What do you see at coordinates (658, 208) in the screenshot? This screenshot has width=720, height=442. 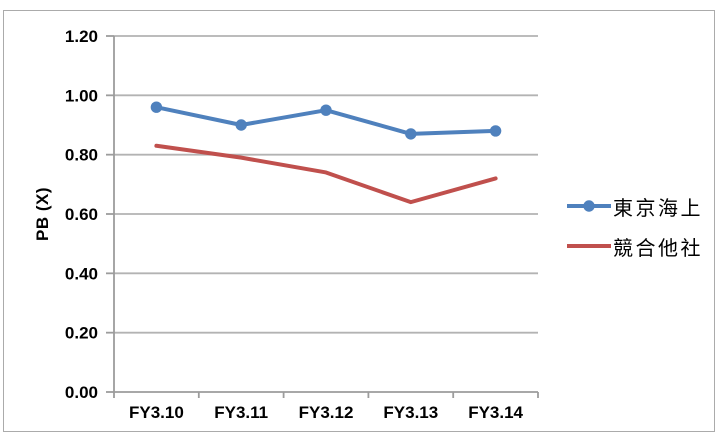 I see `legend-label: 東京海上` at bounding box center [658, 208].